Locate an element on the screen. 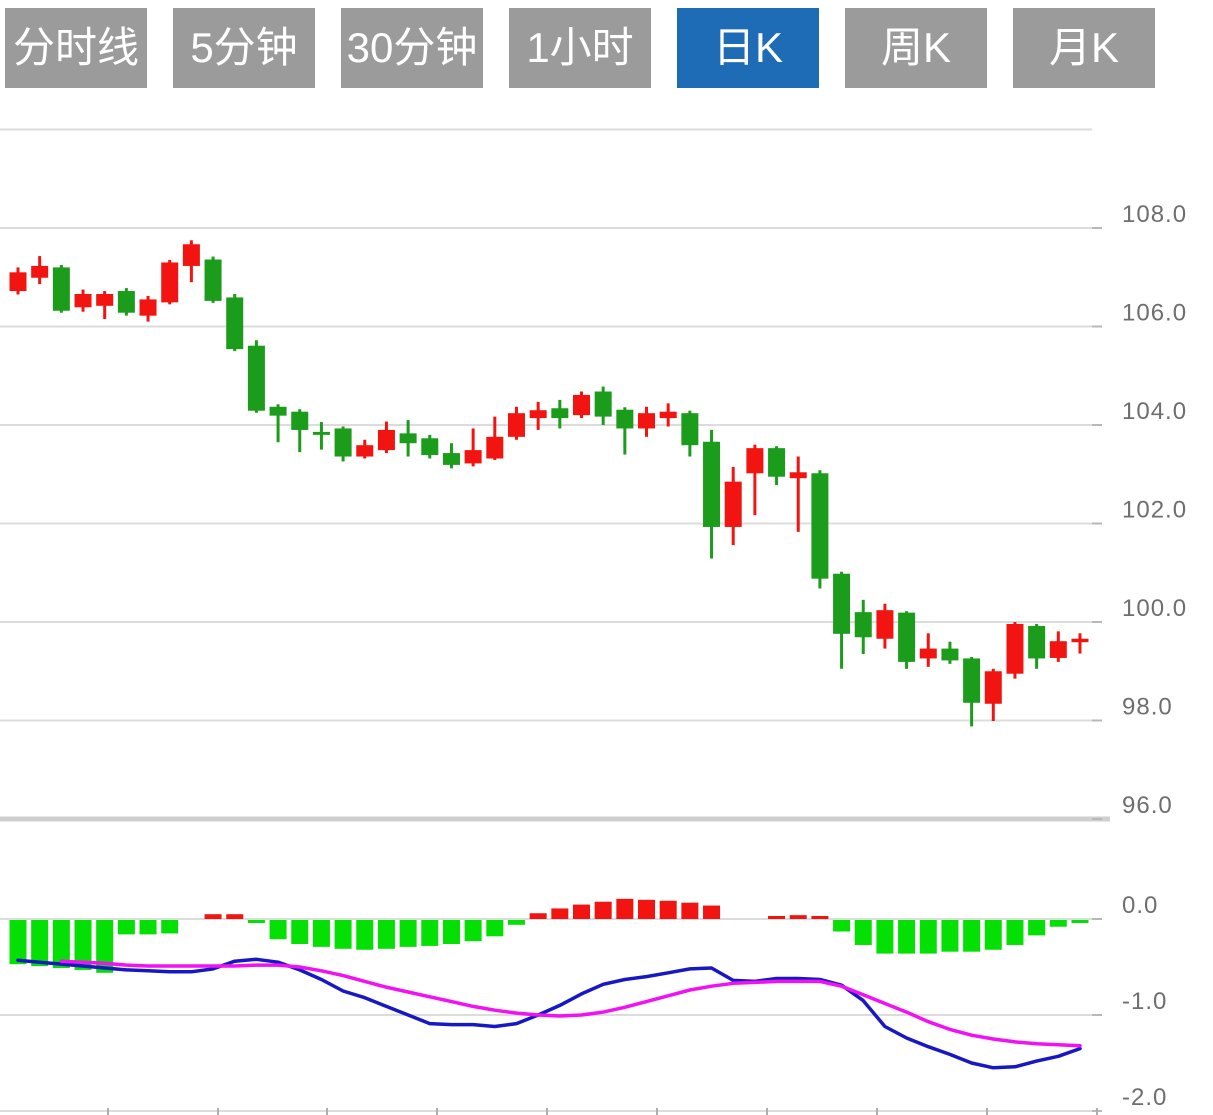 This screenshot has width=1213, height=1115. tab-monthly-k: 月K is located at coordinates (1084, 48).